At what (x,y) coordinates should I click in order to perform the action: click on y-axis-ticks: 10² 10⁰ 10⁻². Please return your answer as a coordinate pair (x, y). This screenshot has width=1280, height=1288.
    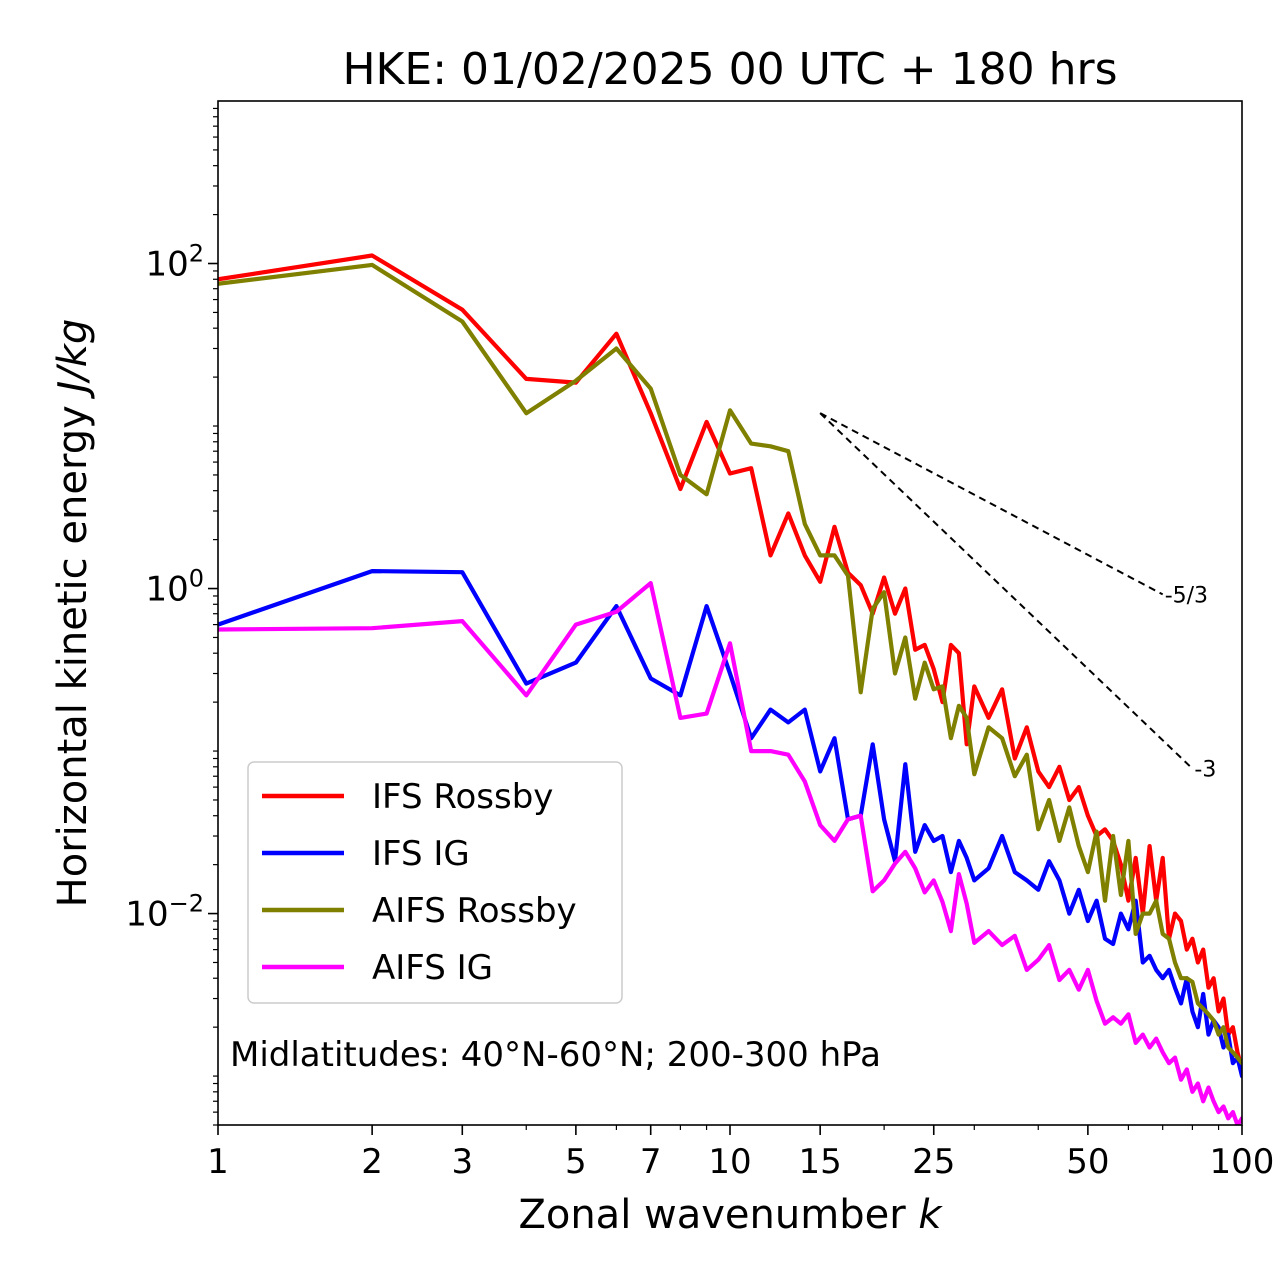
    Looking at the image, I should click on (171, 616).